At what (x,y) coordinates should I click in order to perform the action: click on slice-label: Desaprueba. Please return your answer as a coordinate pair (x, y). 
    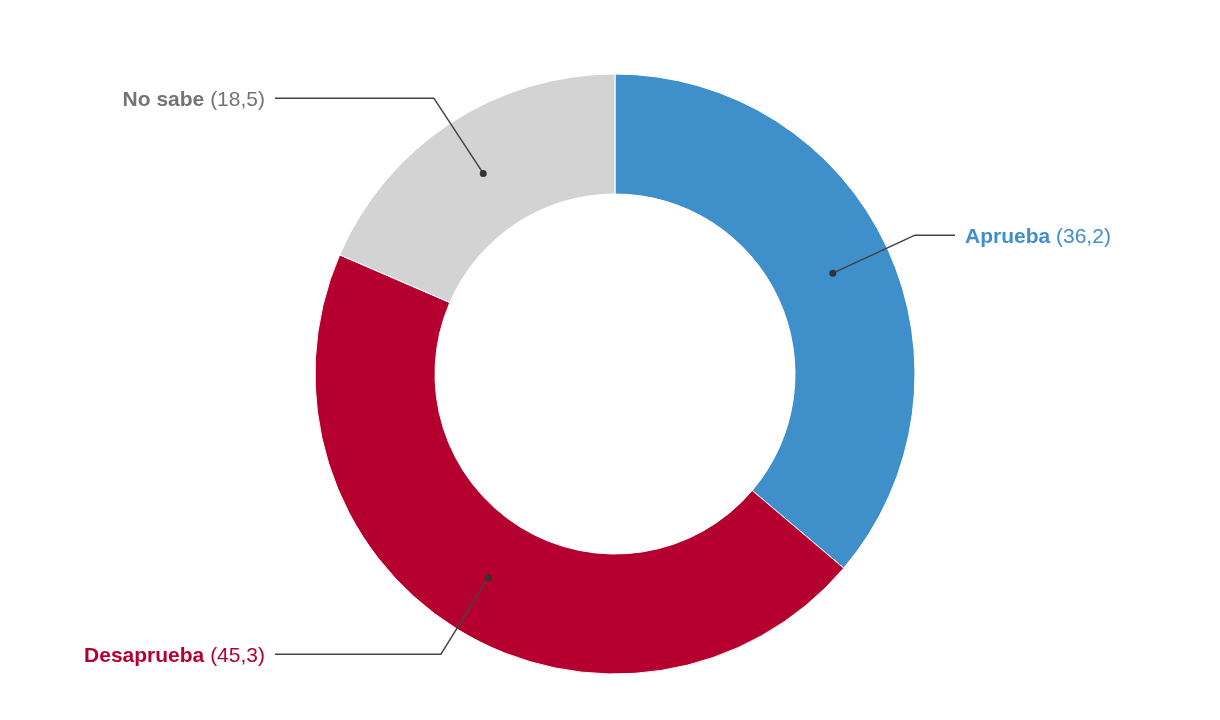
    Looking at the image, I should click on (144, 654).